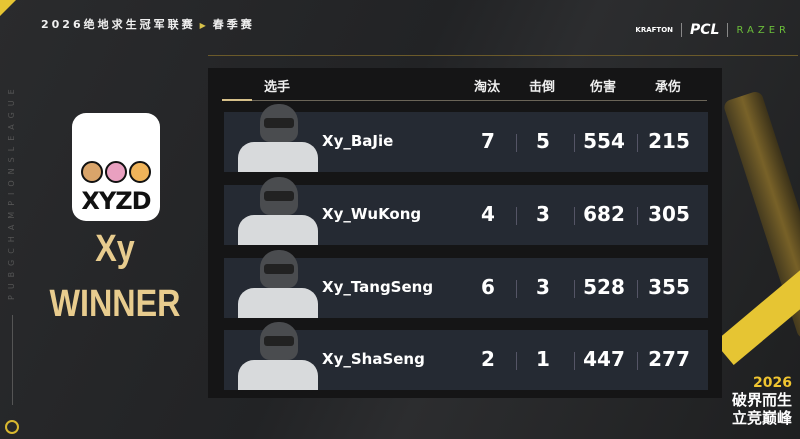  I want to click on stat-damage-taken: 215, so click(669, 141).